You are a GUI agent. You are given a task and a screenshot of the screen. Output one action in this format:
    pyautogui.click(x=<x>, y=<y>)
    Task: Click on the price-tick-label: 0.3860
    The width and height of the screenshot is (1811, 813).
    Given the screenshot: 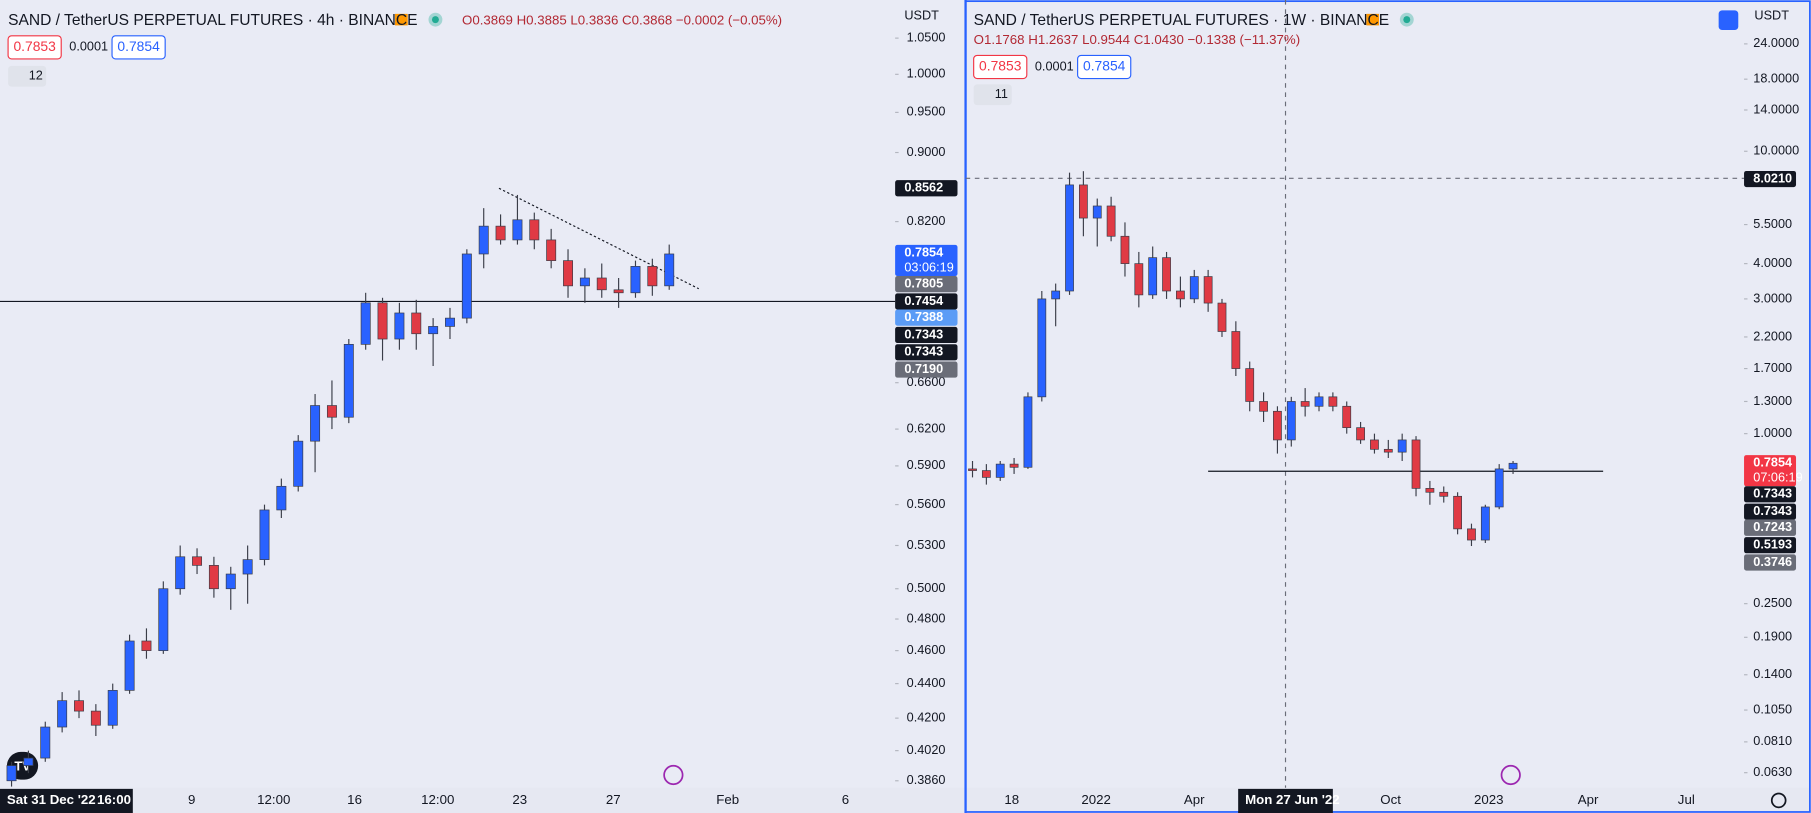 What is the action you would take?
    pyautogui.click(x=926, y=780)
    